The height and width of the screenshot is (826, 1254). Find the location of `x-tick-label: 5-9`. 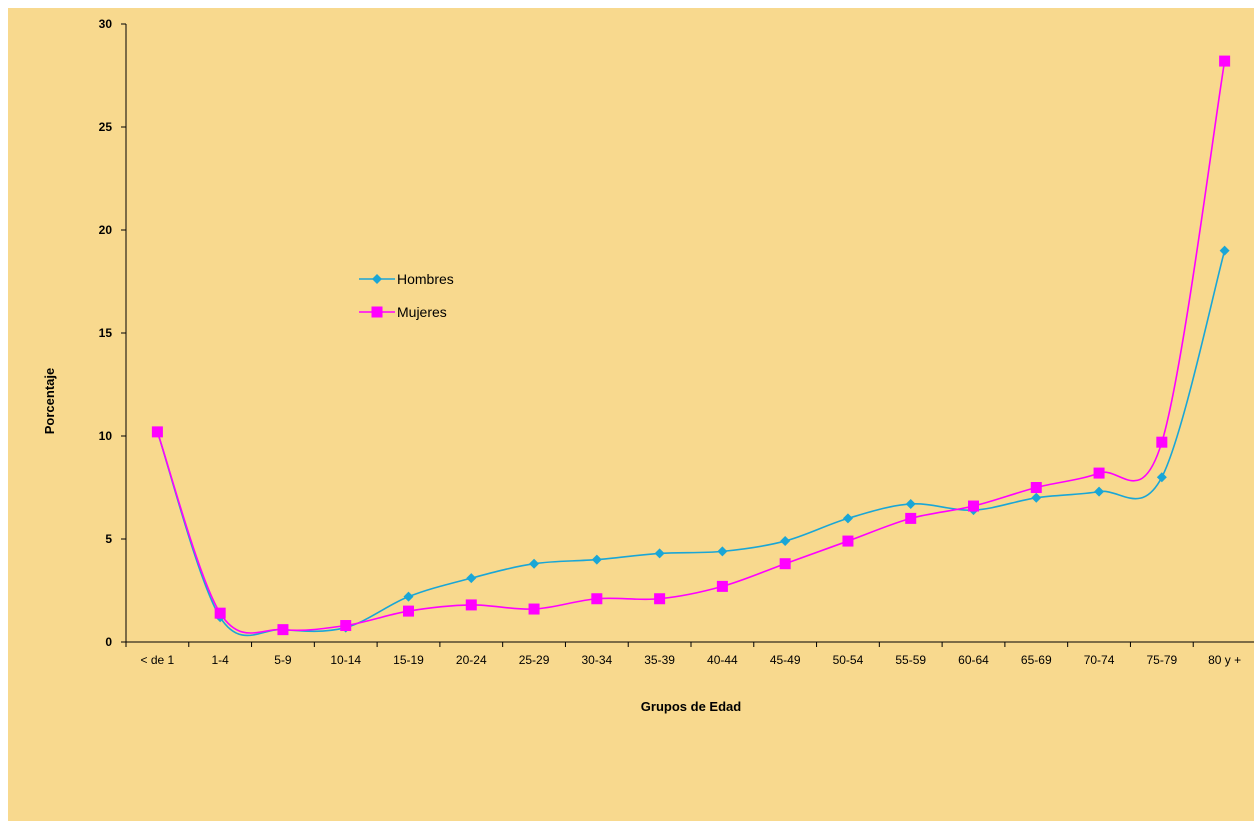

x-tick-label: 5-9 is located at coordinates (283, 660).